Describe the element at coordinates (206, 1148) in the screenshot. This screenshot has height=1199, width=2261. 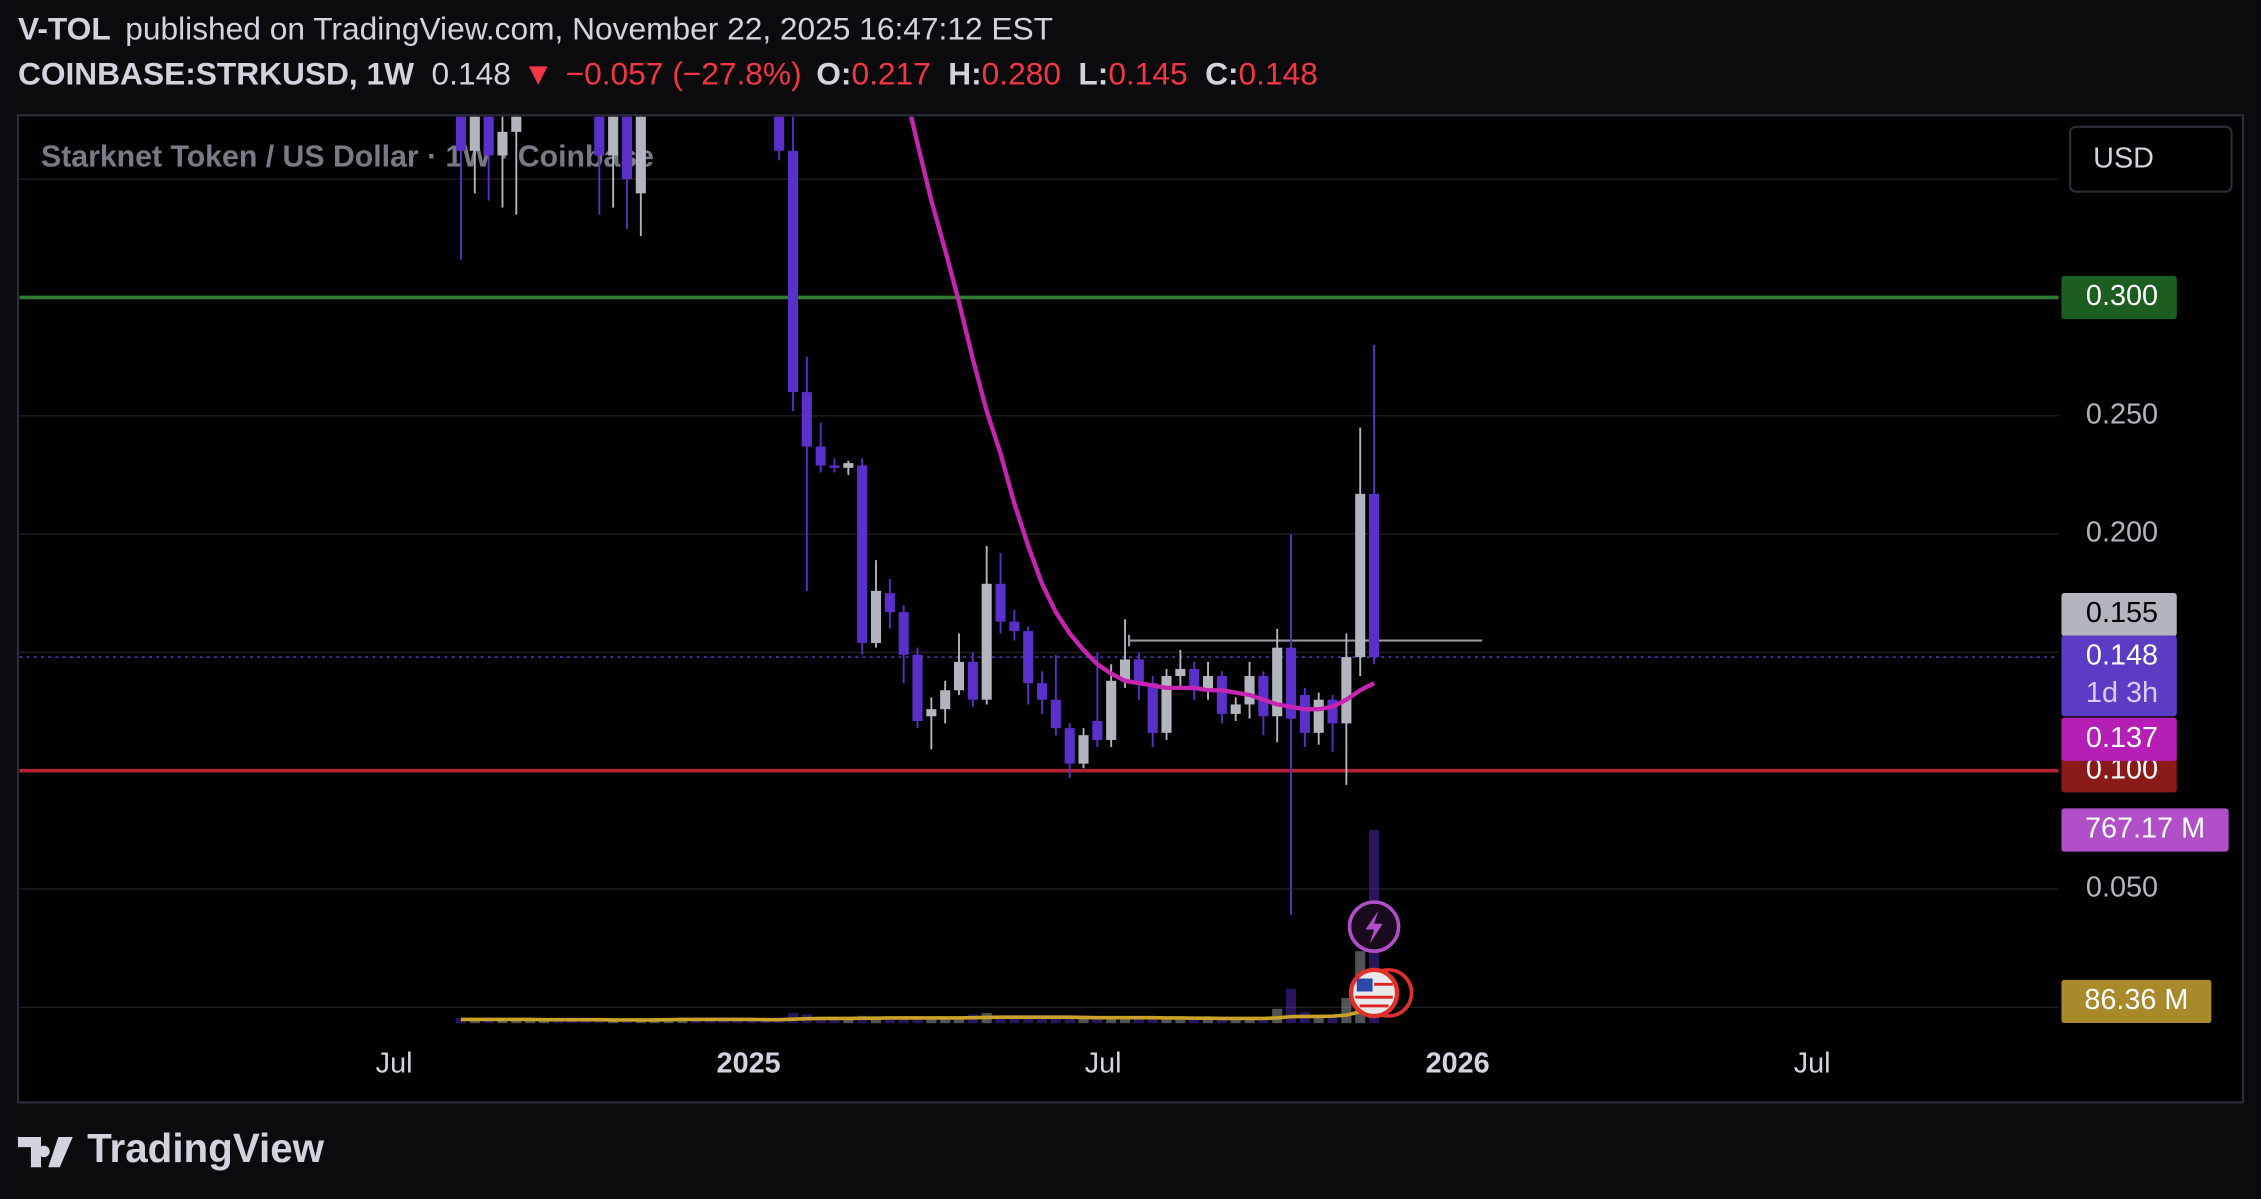
I see `logo-text: TradingView` at that location.